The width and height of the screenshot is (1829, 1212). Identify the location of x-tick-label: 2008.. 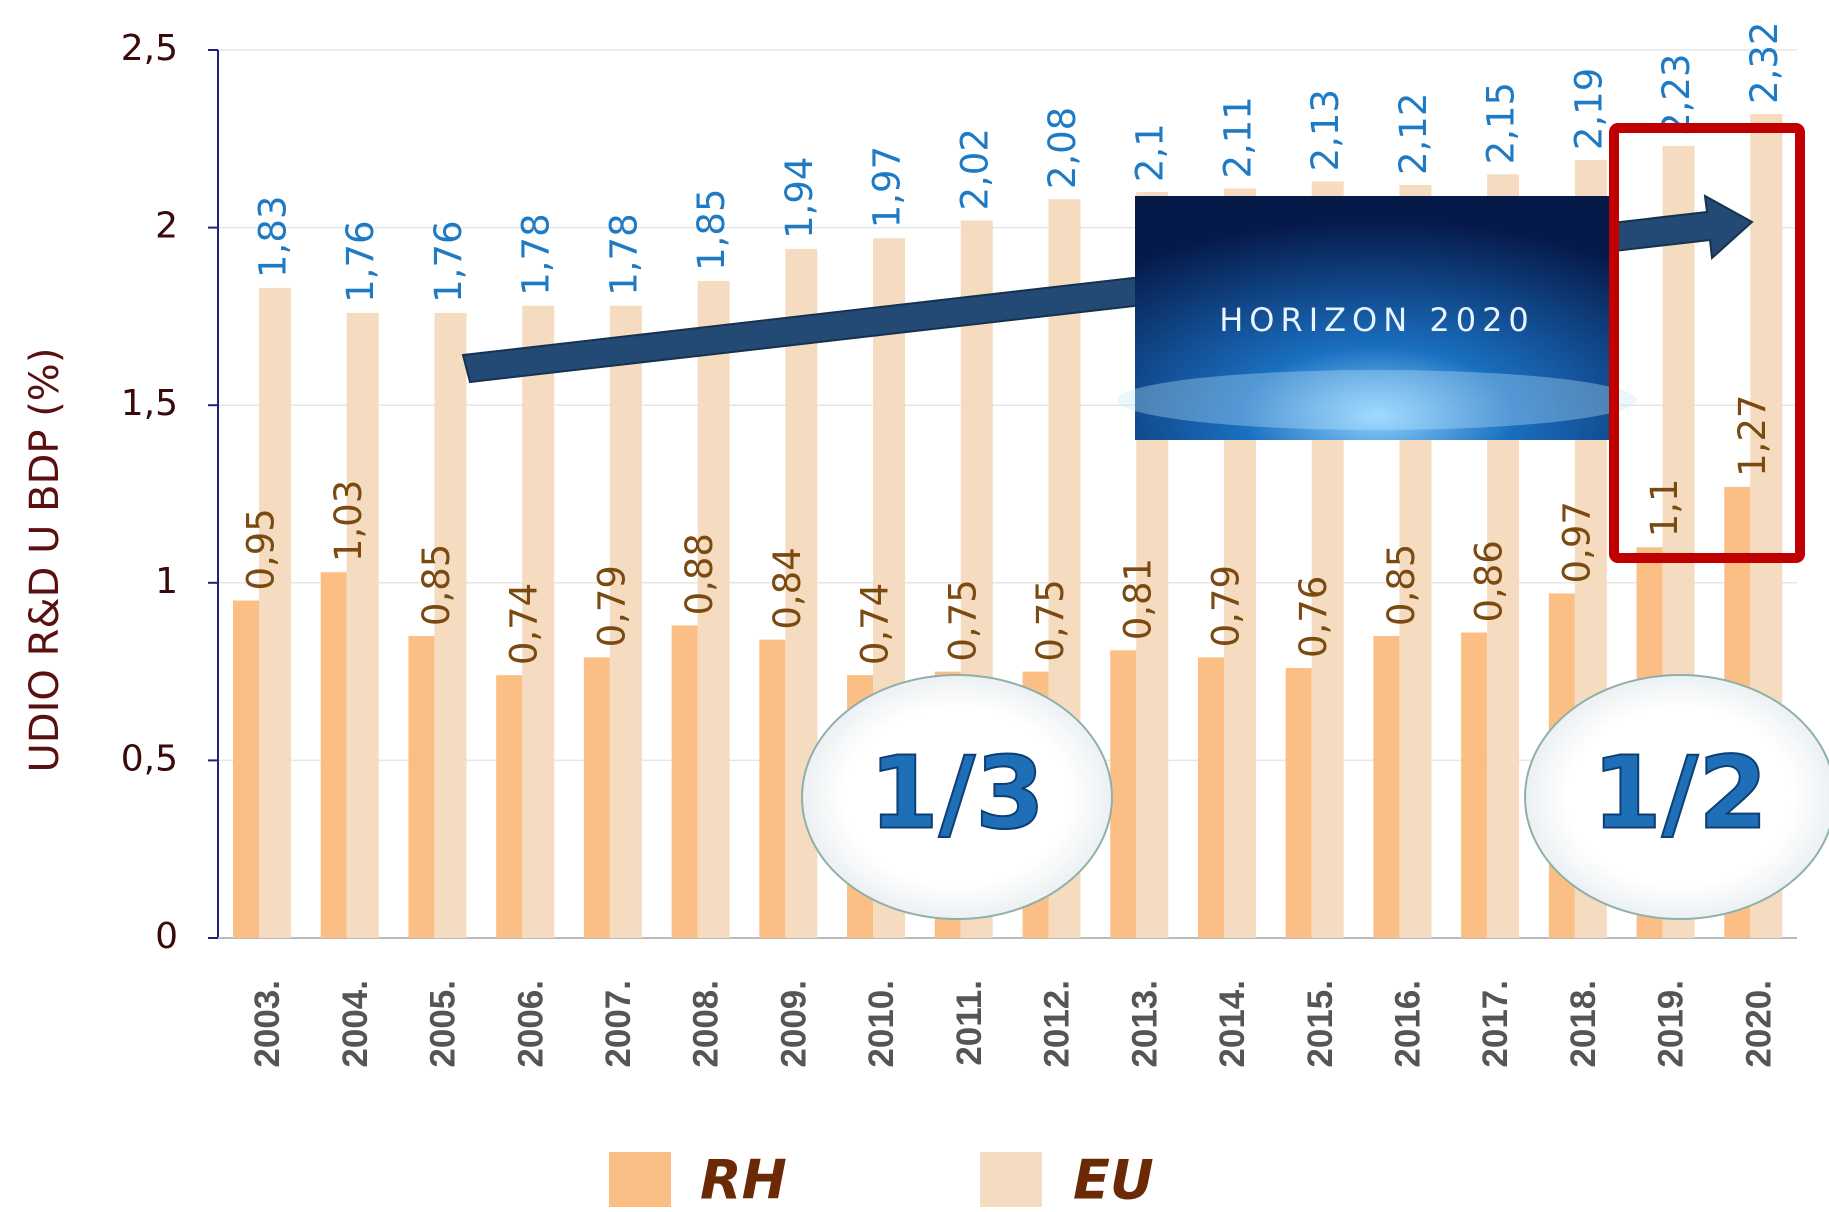
(706, 1024).